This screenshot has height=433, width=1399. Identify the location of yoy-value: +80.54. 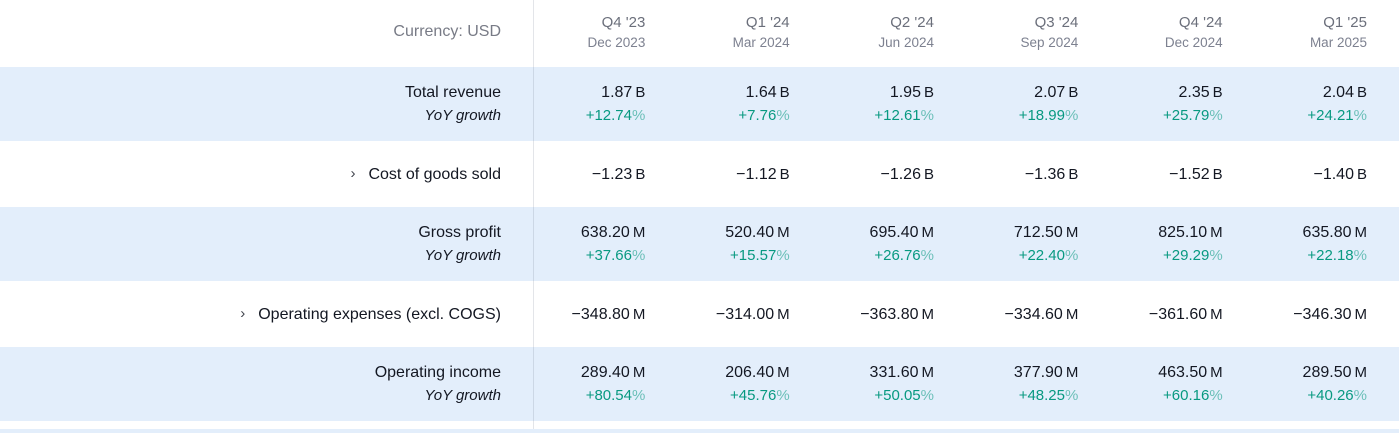
(608, 395).